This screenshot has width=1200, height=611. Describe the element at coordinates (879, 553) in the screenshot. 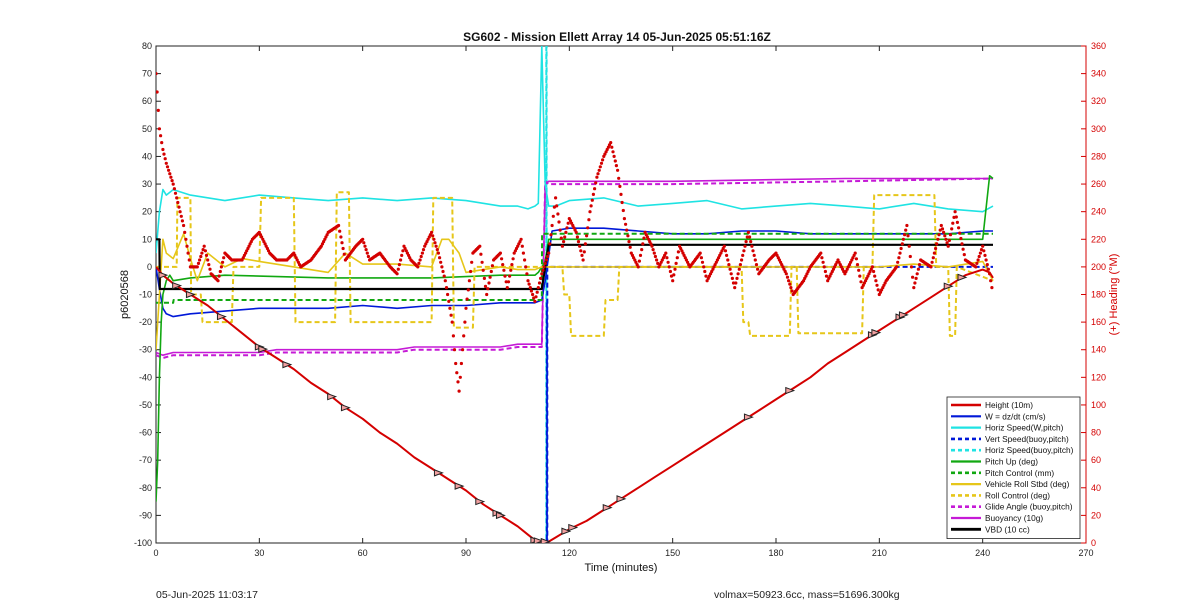

I see `x-tick-label: 210` at that location.